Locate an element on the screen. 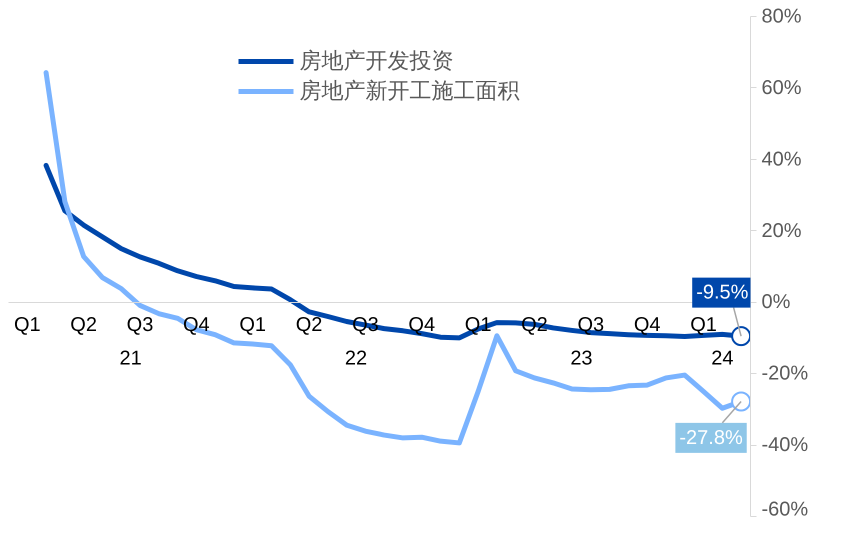  annotation: 24 is located at coordinates (722, 359).